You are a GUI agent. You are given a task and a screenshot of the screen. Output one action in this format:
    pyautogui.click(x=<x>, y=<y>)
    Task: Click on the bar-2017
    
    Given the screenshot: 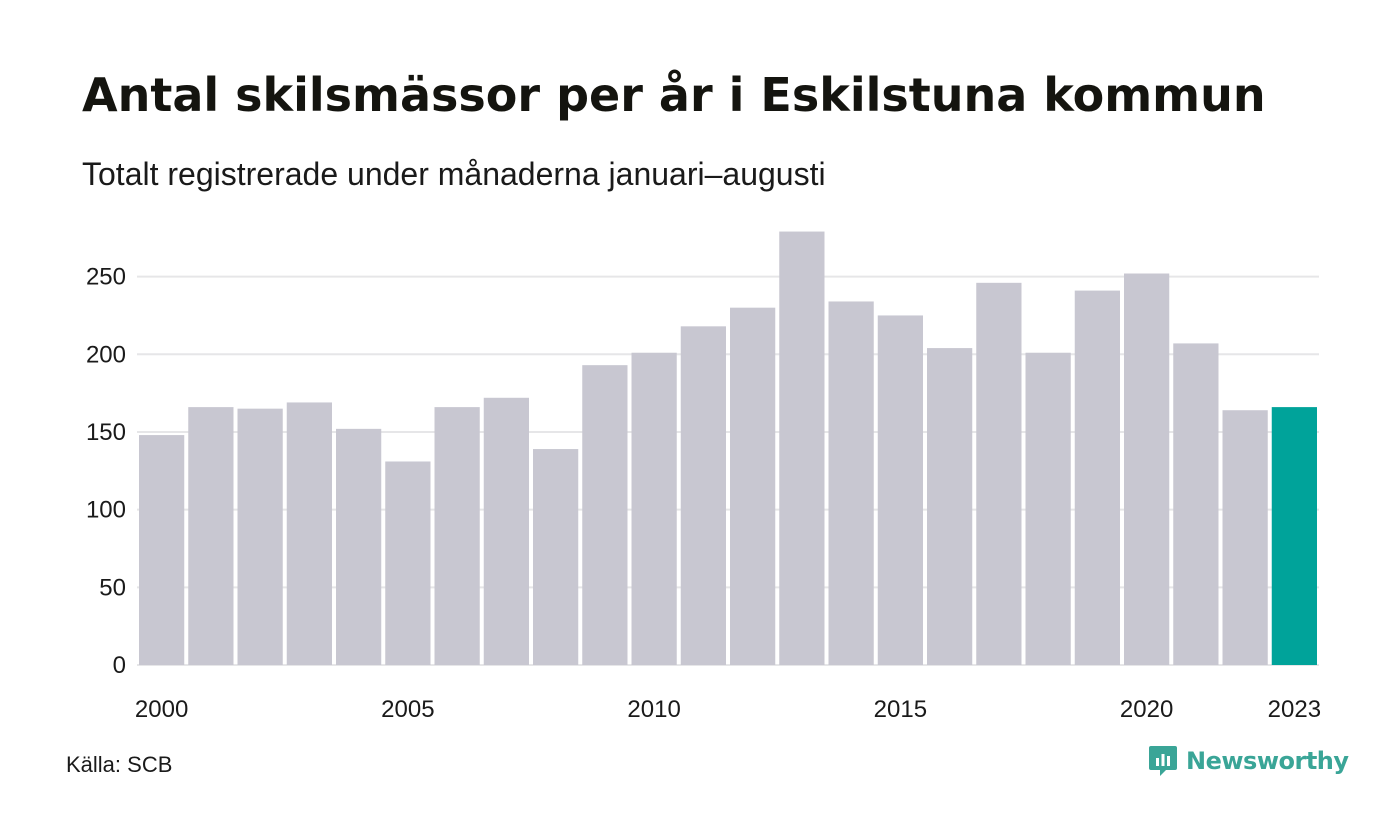 What is the action you would take?
    pyautogui.click(x=999, y=473)
    